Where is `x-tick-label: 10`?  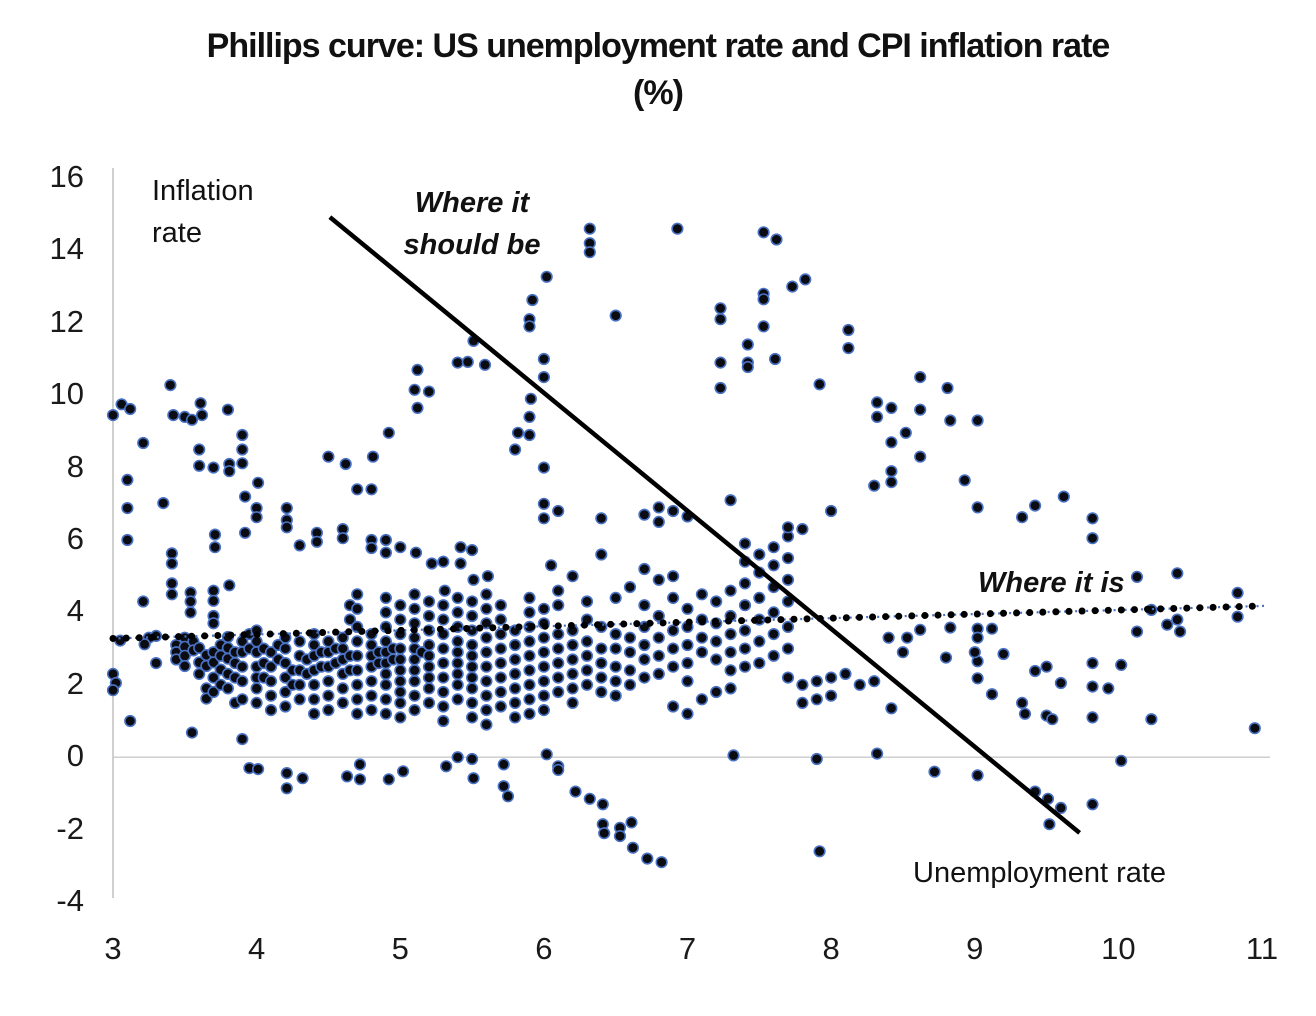
x-tick-label: 10 is located at coordinates (1118, 948).